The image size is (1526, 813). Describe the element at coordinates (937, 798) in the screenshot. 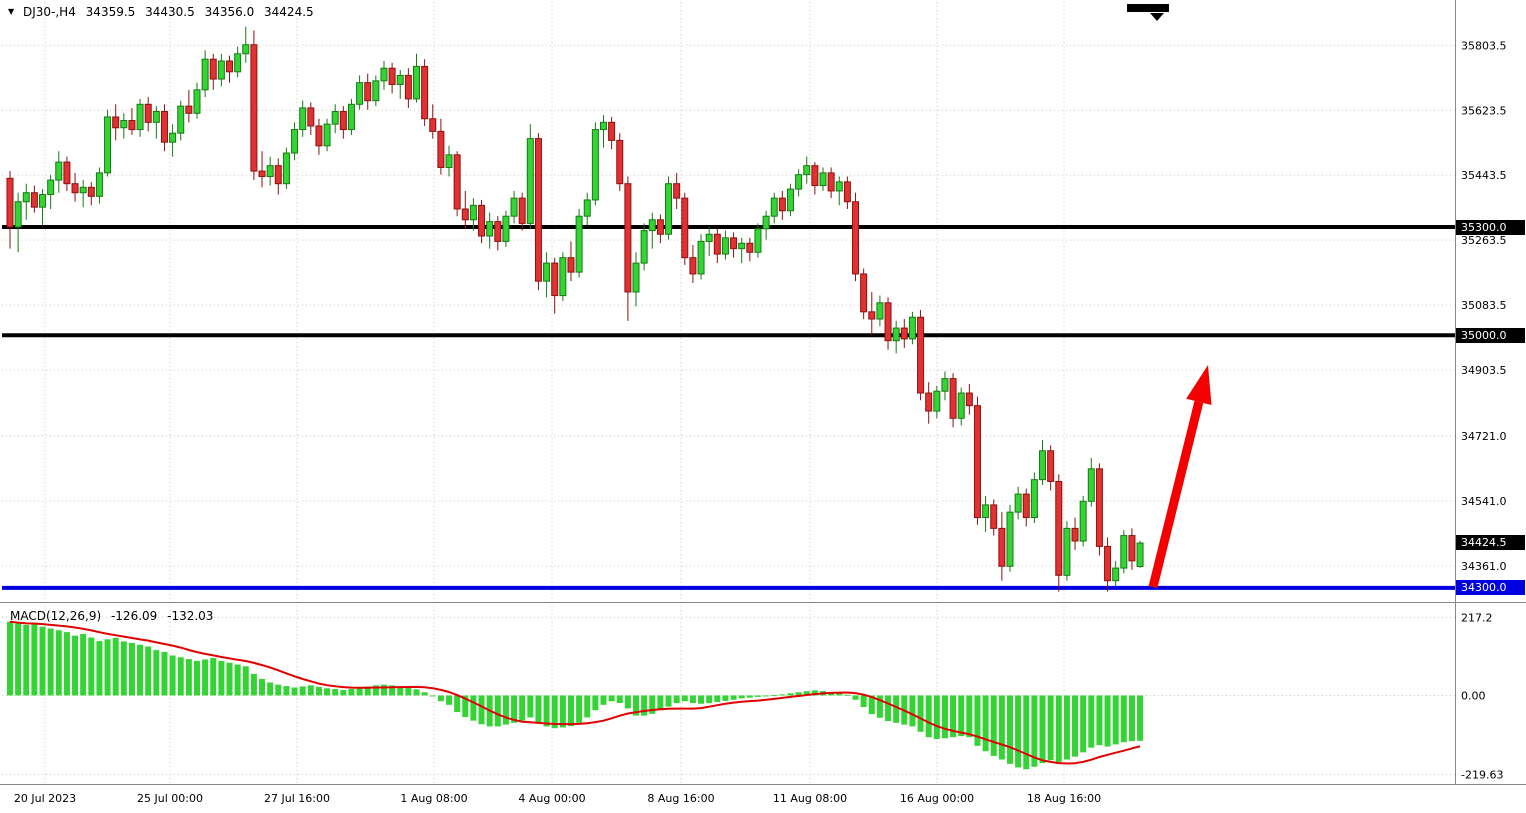

I see `time-tick-label: 16 Aug 00:00` at that location.